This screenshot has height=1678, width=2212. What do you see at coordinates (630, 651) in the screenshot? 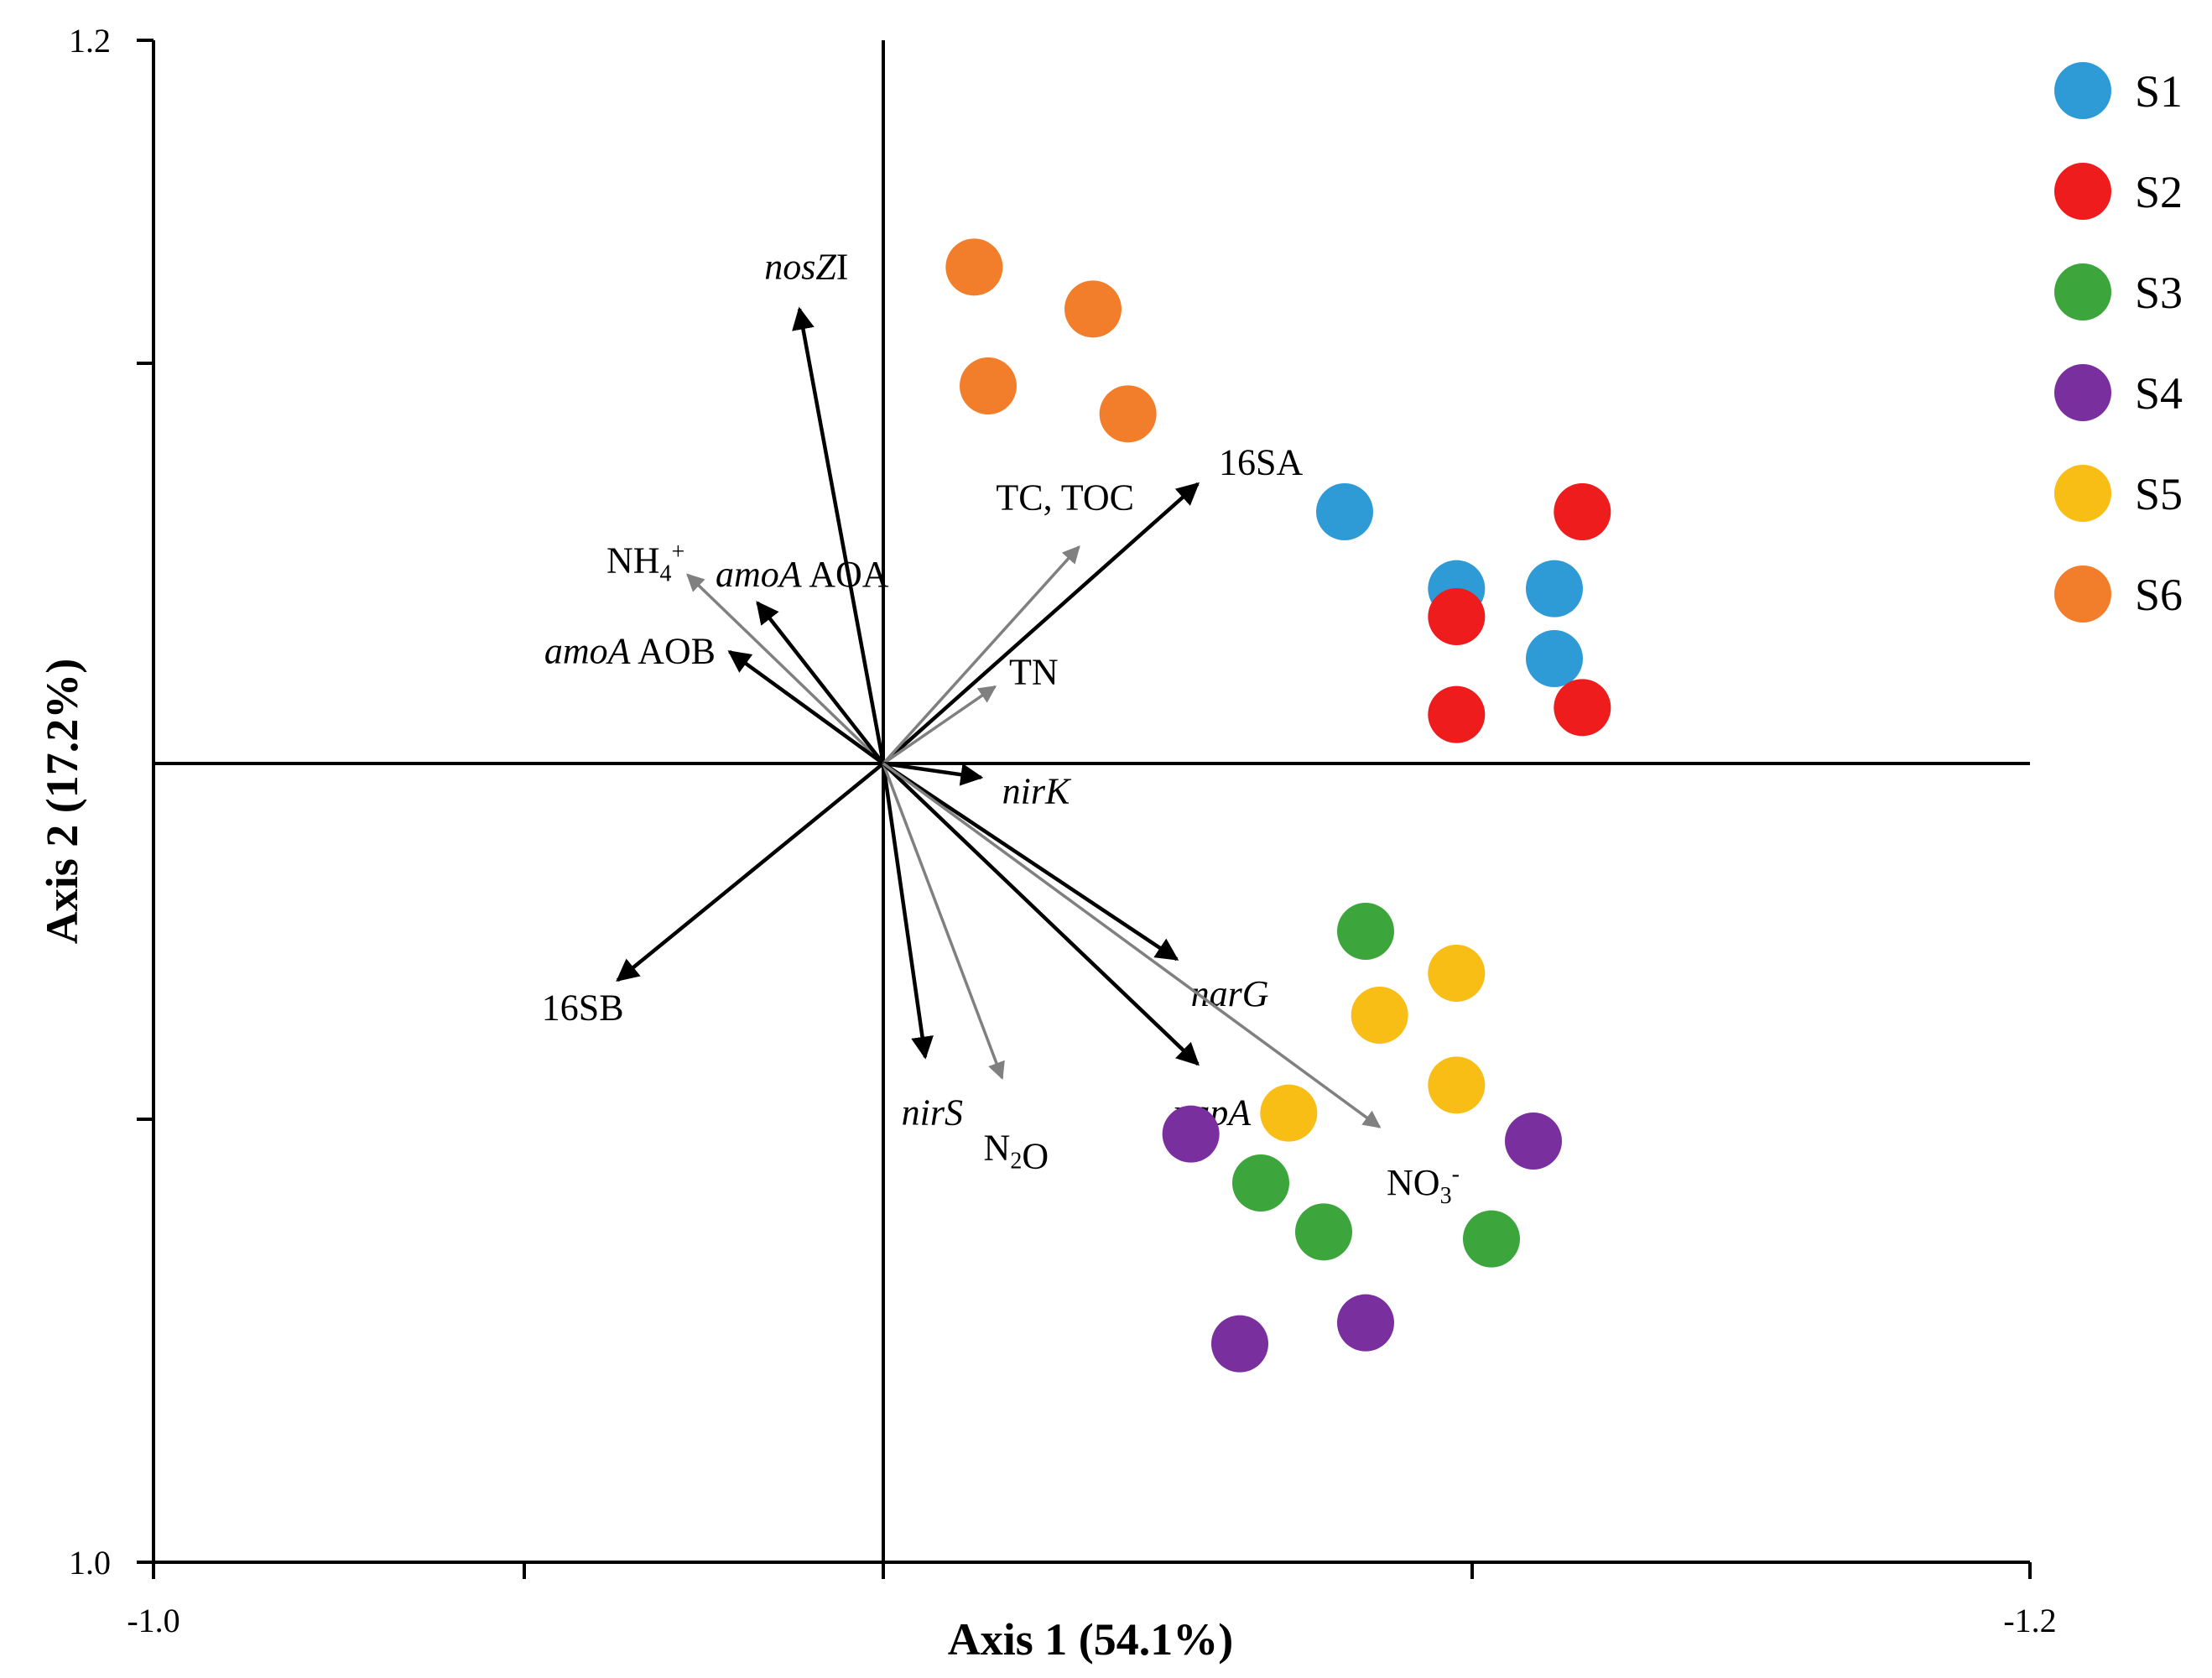
I see `vector-label: amoA AOB` at bounding box center [630, 651].